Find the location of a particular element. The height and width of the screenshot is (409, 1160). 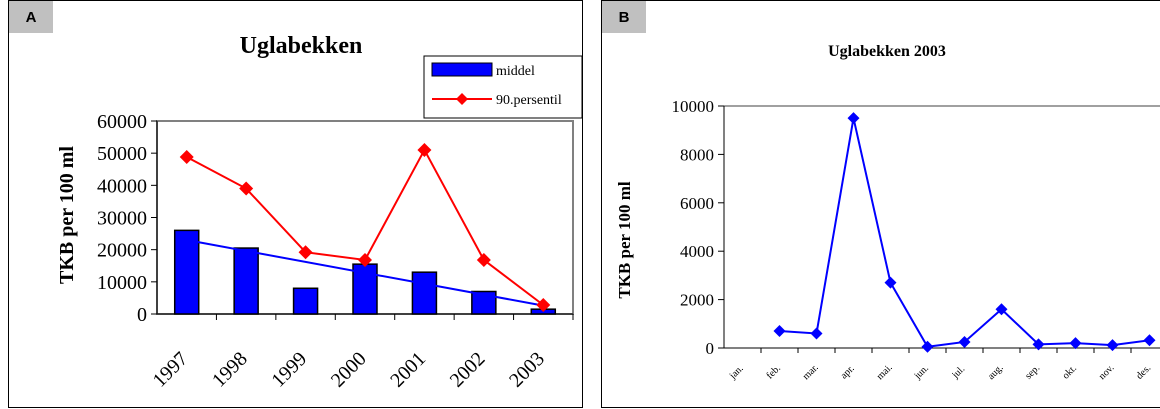

legend-swatch-middel is located at coordinates (462, 69).